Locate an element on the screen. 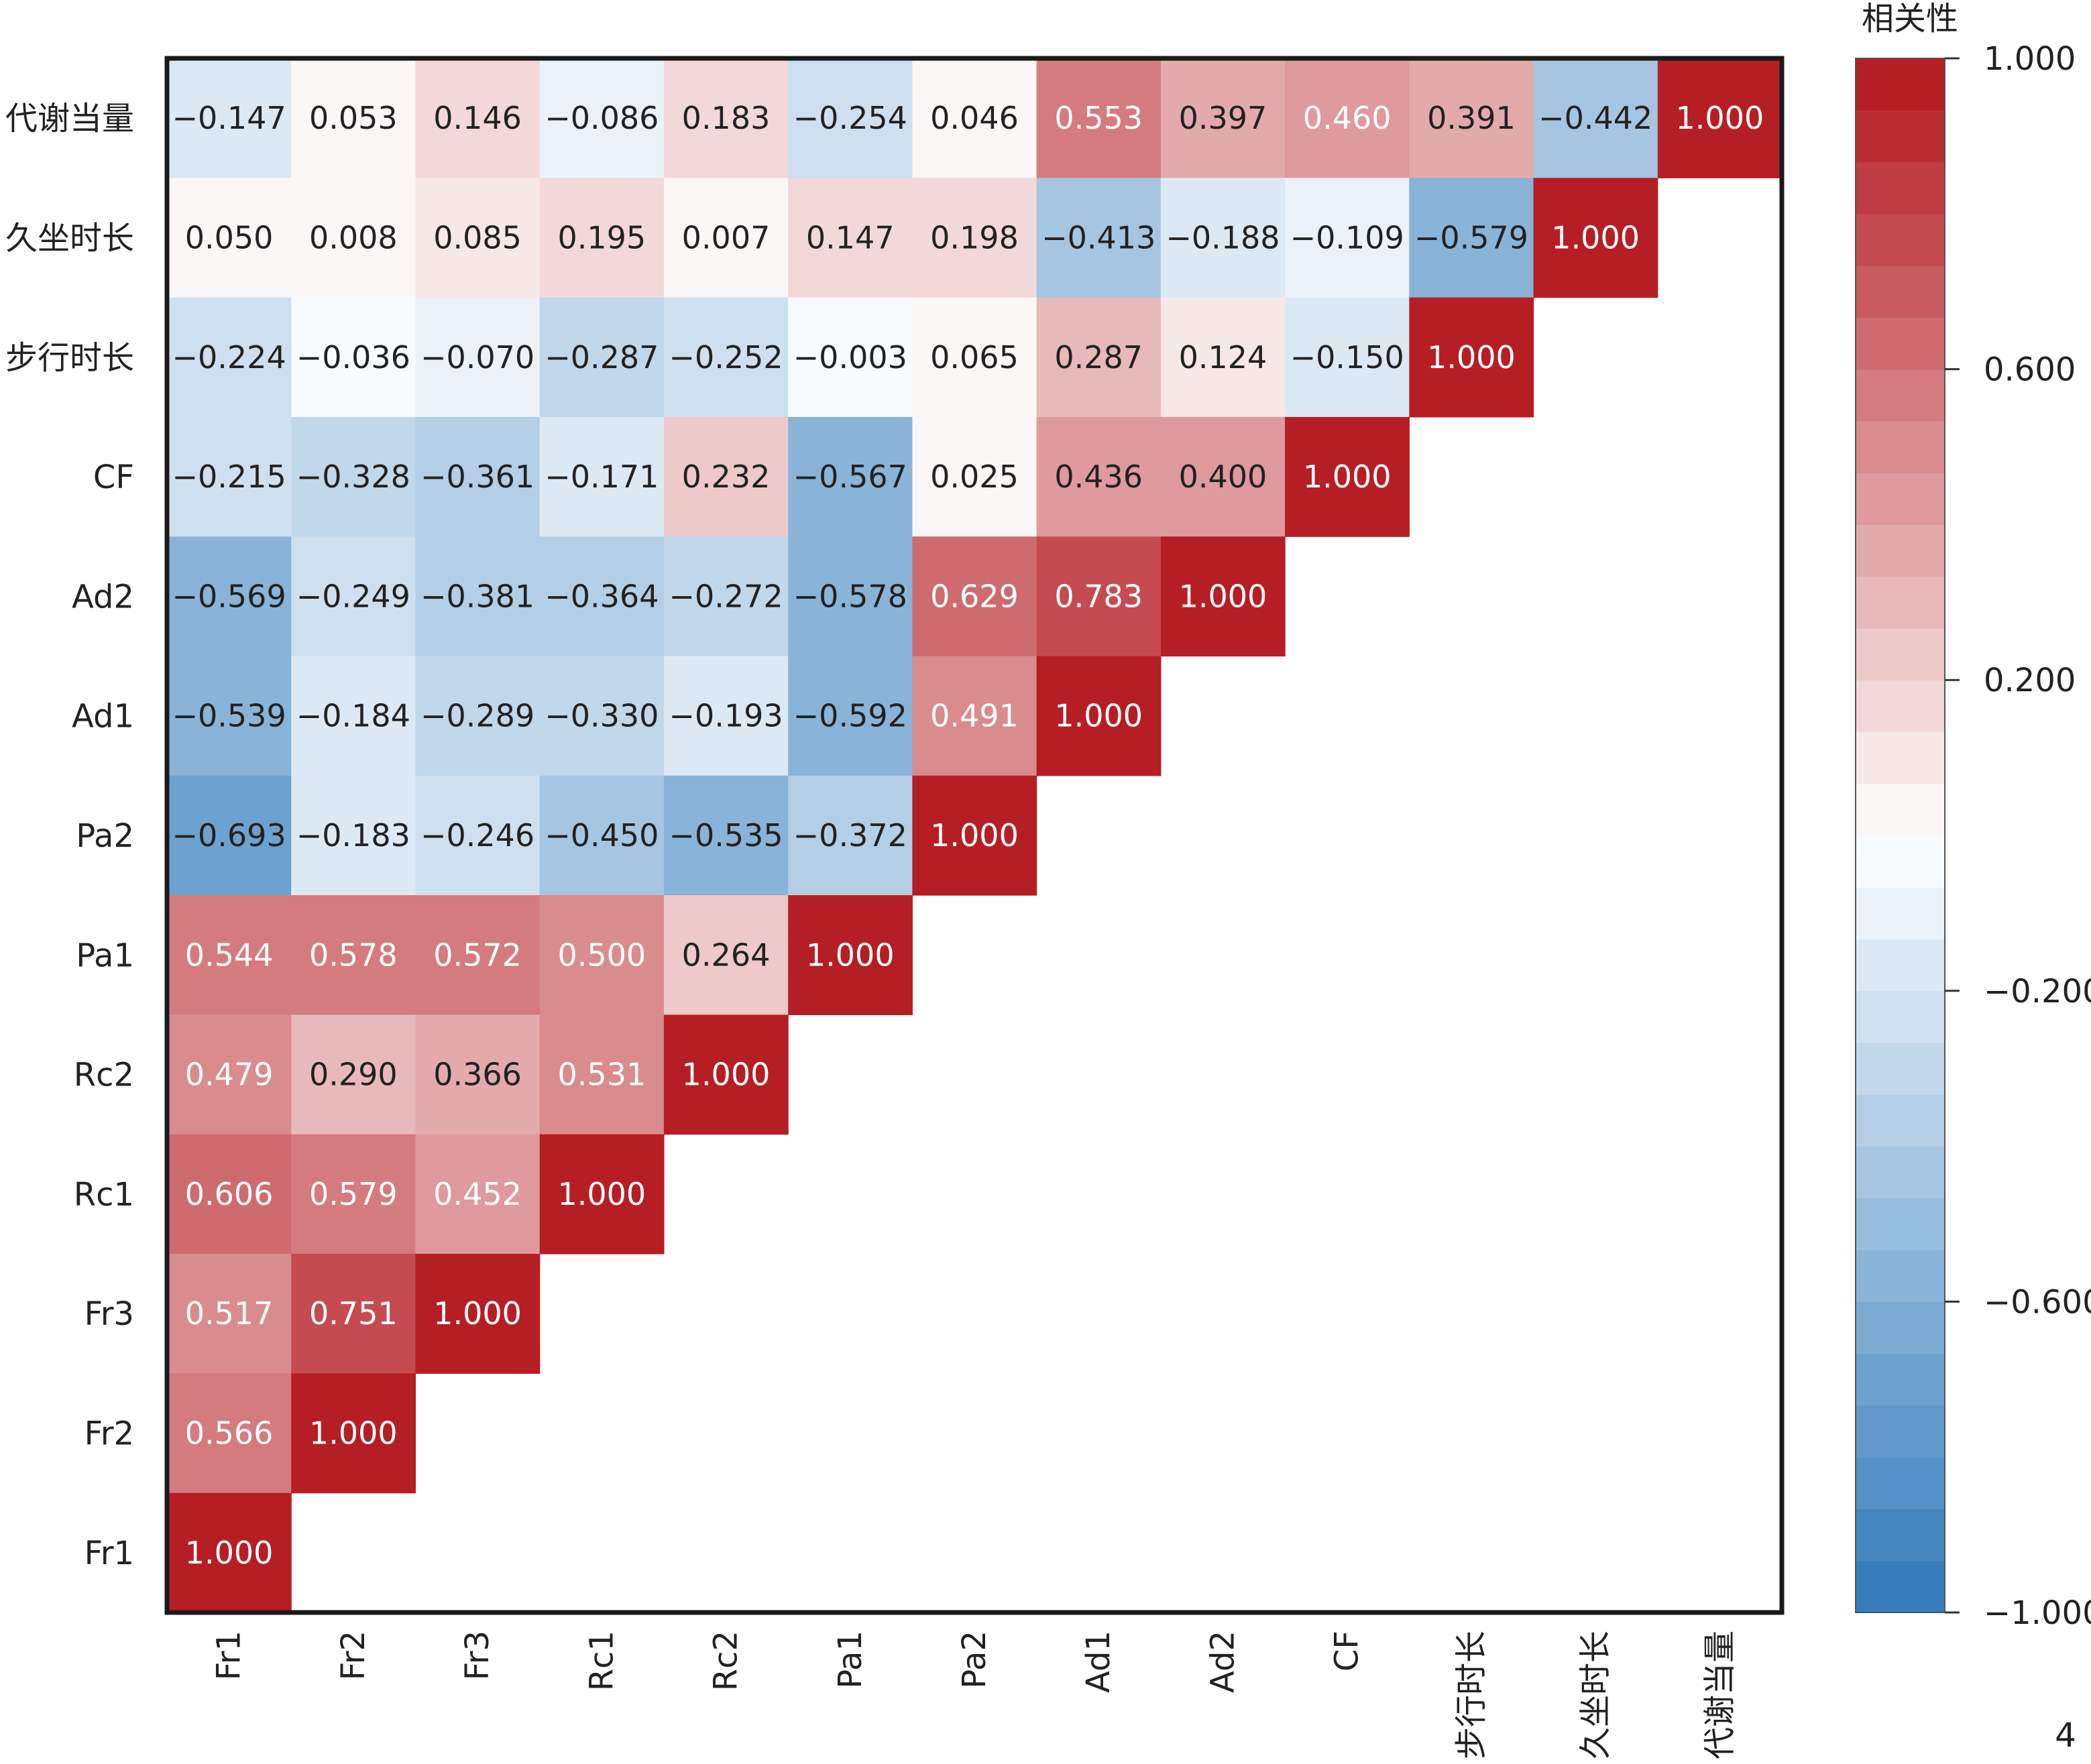 This screenshot has height=1764, width=2091. cell-value-label: −0.328 is located at coordinates (353, 477).